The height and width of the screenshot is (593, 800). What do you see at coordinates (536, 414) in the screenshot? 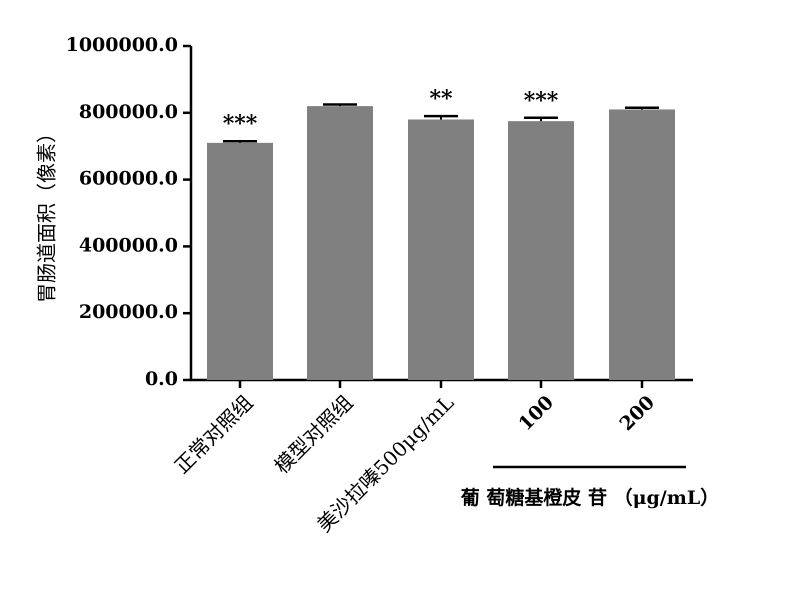
I see `x-tick-label: 100` at bounding box center [536, 414].